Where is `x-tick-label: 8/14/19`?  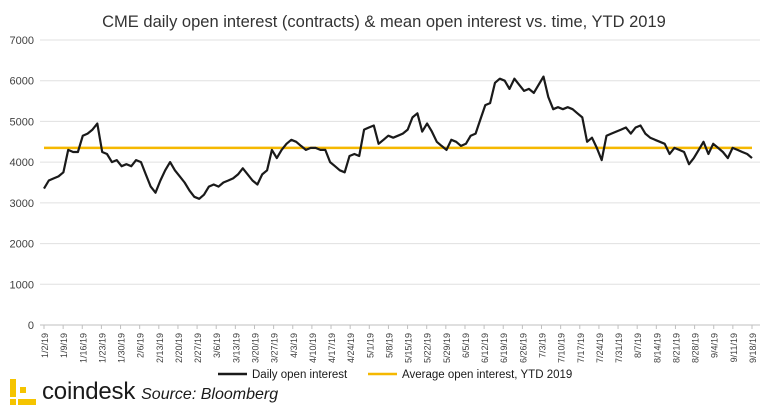
x-tick-label: 8/14/19 is located at coordinates (657, 348).